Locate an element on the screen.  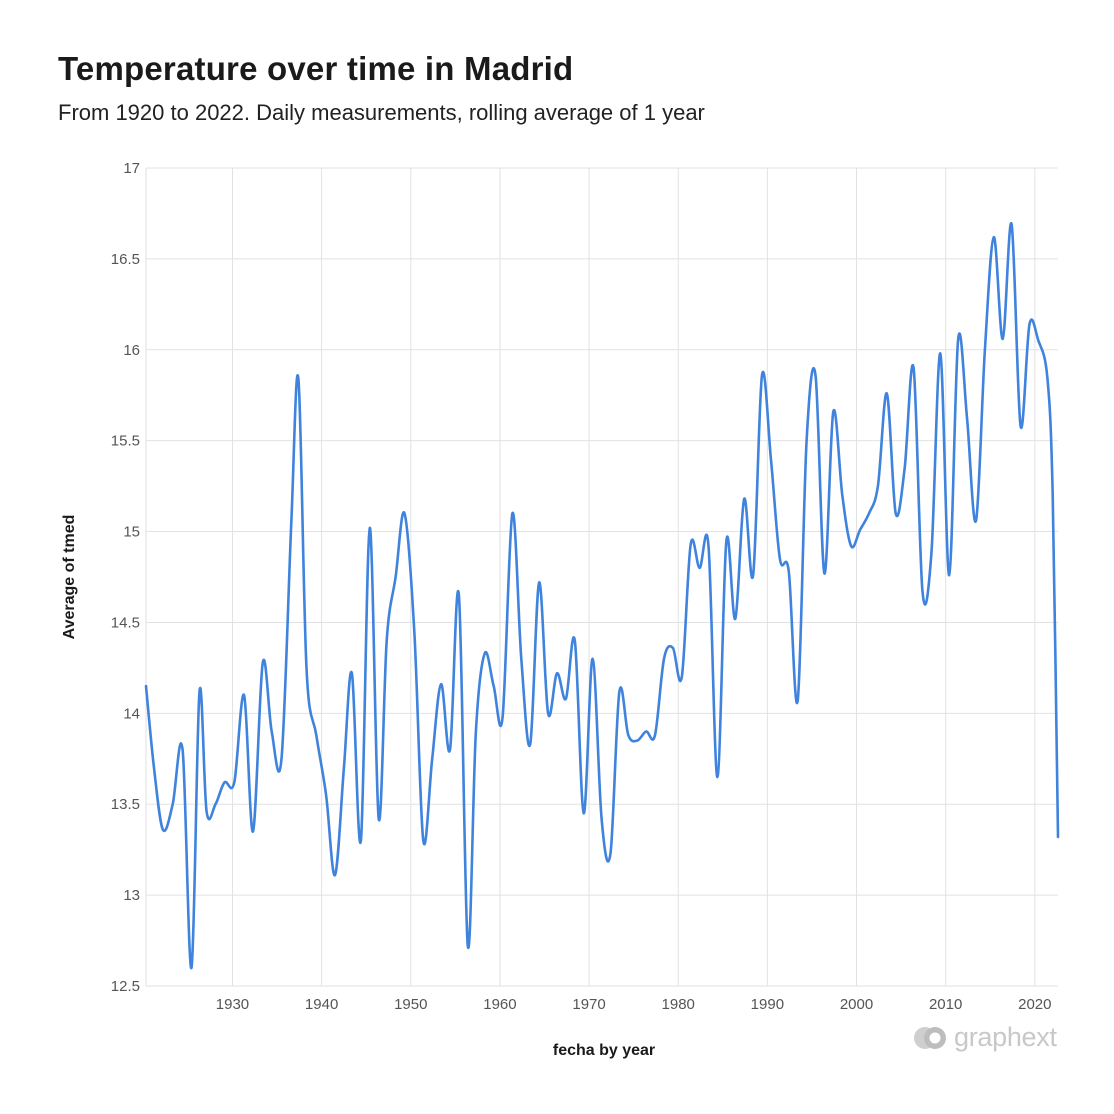
x-tick-label: 1980 is located at coordinates (678, 1004).